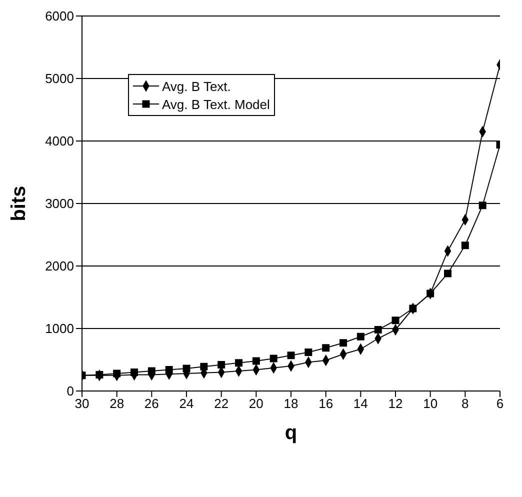  What do you see at coordinates (70, 391) in the screenshot?
I see `y-tick-label: 0` at bounding box center [70, 391].